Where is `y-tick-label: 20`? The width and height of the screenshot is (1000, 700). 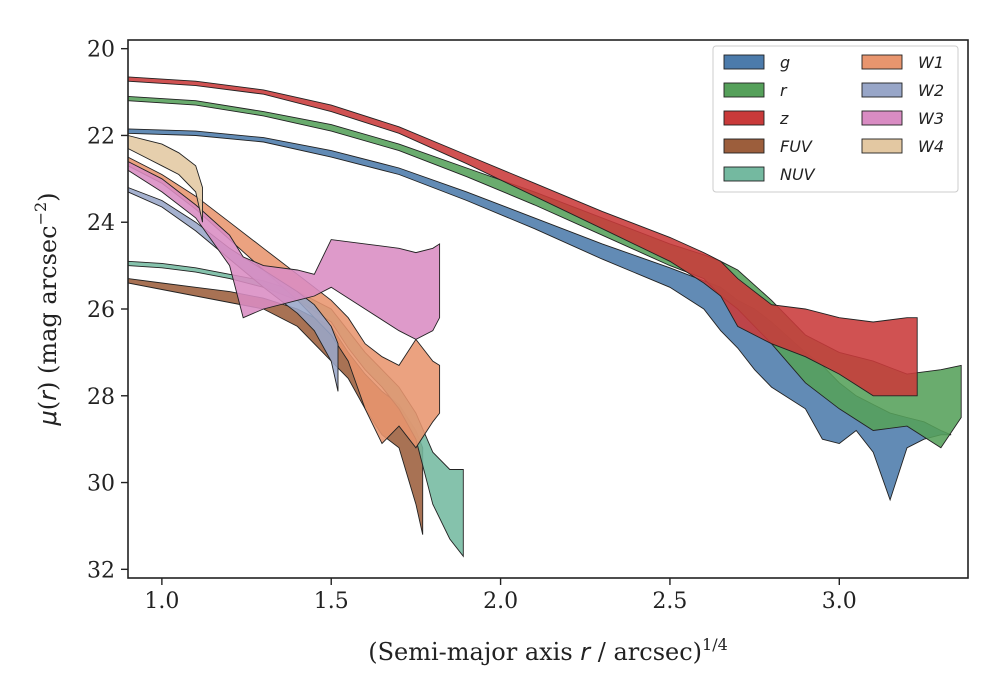 y-tick-label: 20 is located at coordinates (101, 50).